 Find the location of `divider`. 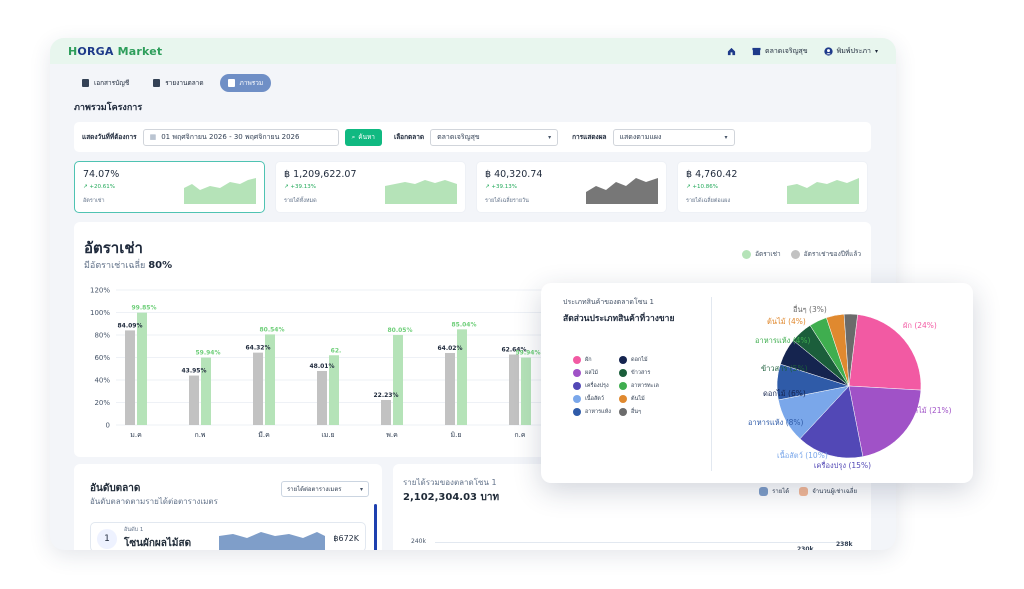

divider is located at coordinates (711, 384).